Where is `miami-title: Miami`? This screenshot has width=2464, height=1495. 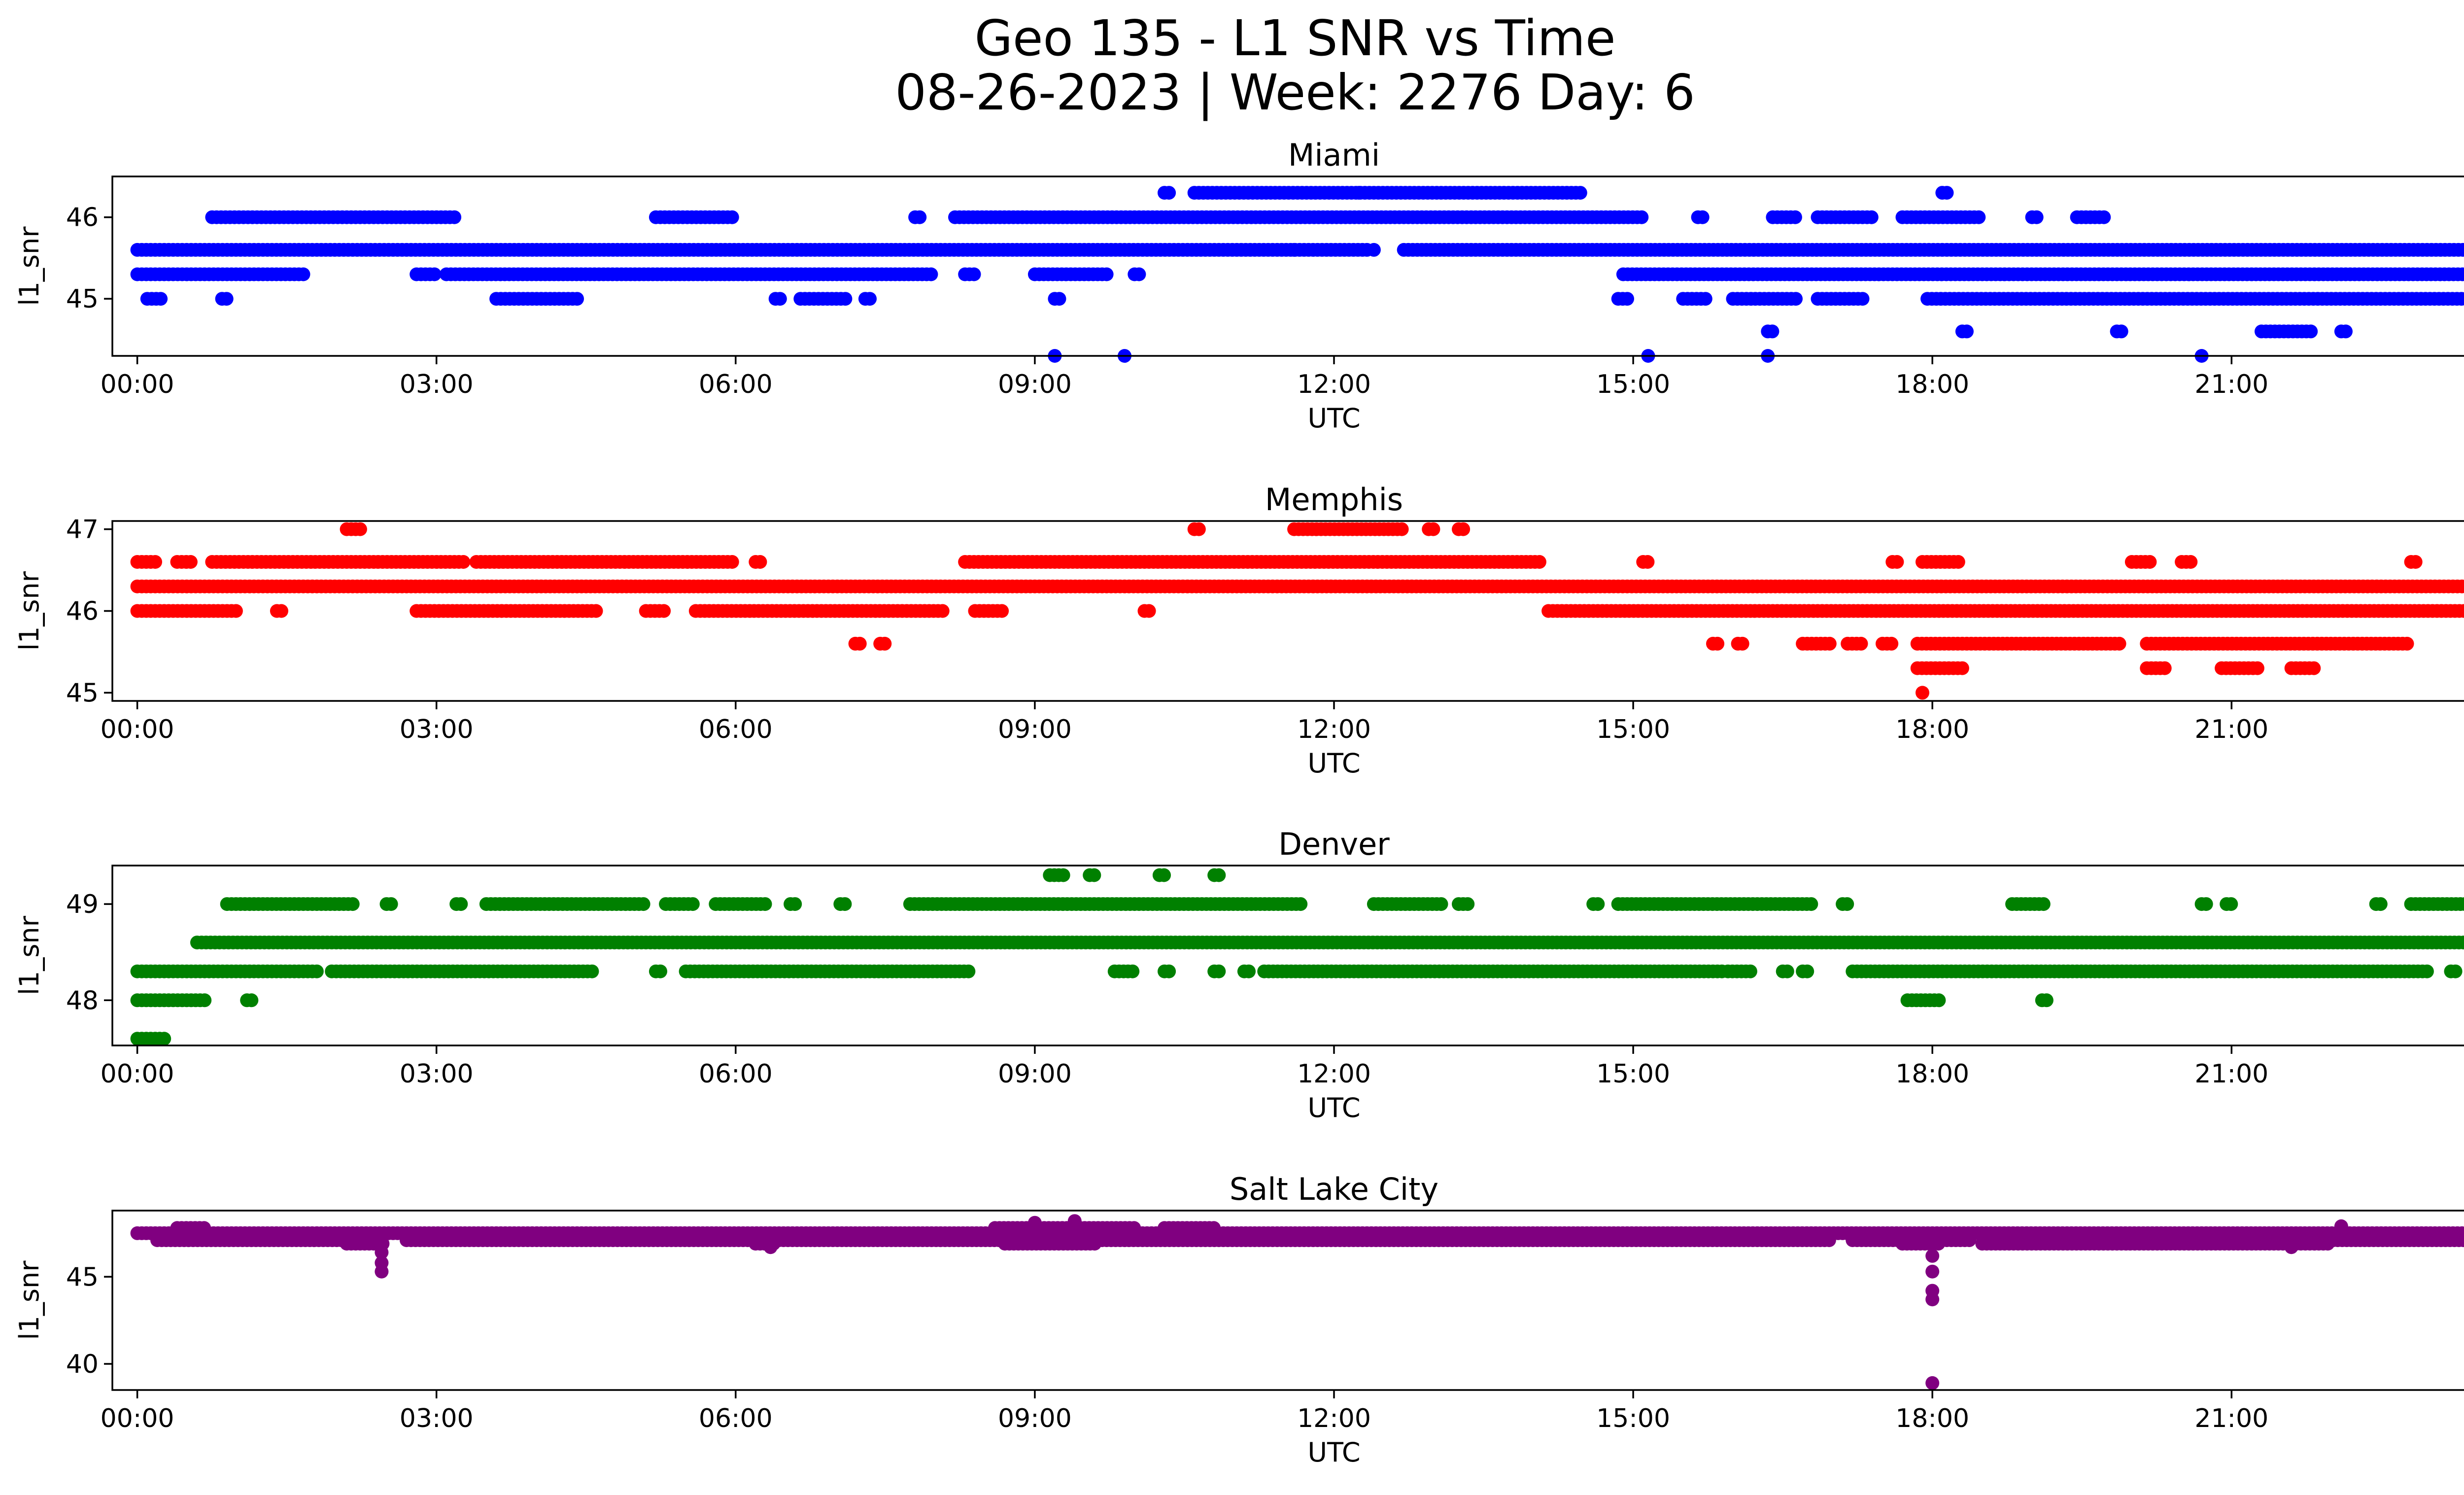 miami-title: Miami is located at coordinates (1334, 155).